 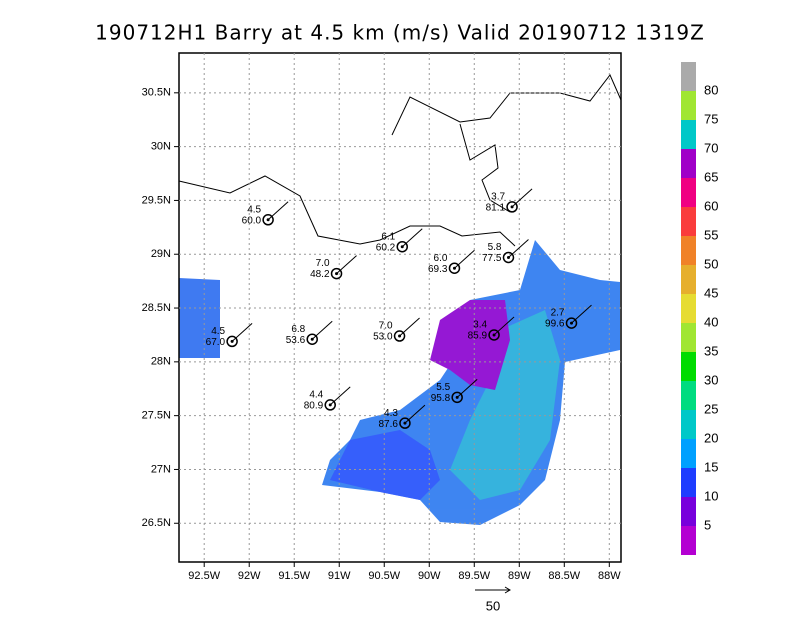 What do you see at coordinates (298, 329) in the screenshot?
I see `station-top: 6.8` at bounding box center [298, 329].